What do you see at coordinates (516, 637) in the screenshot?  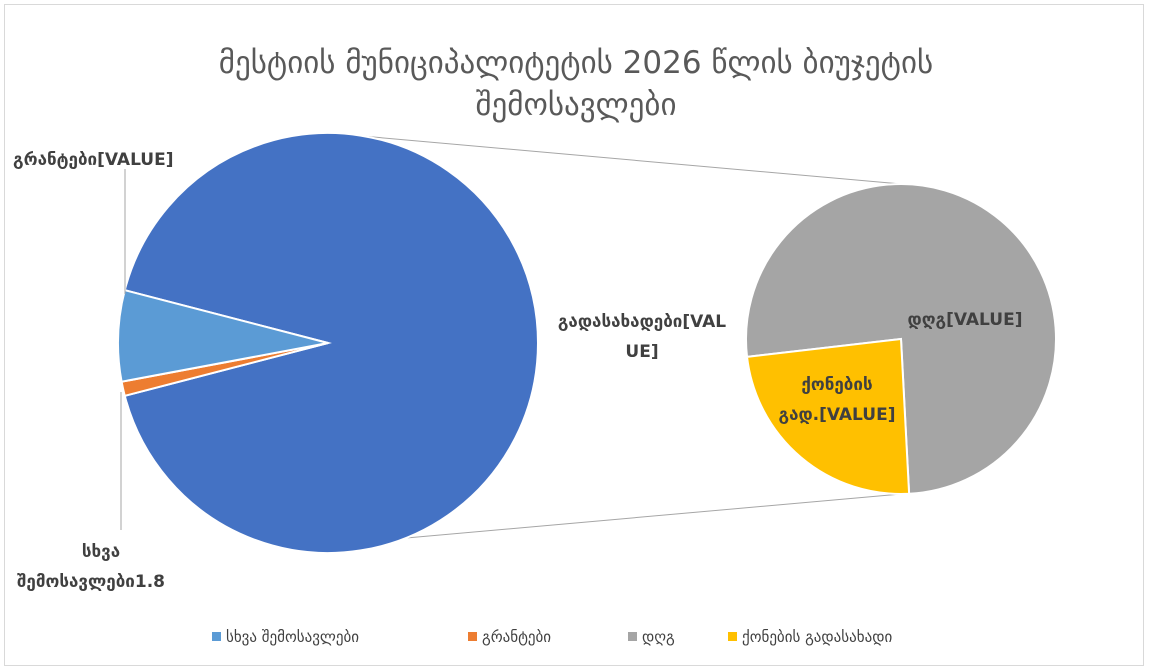 I see `legend-label-grants: გრანტები` at bounding box center [516, 637].